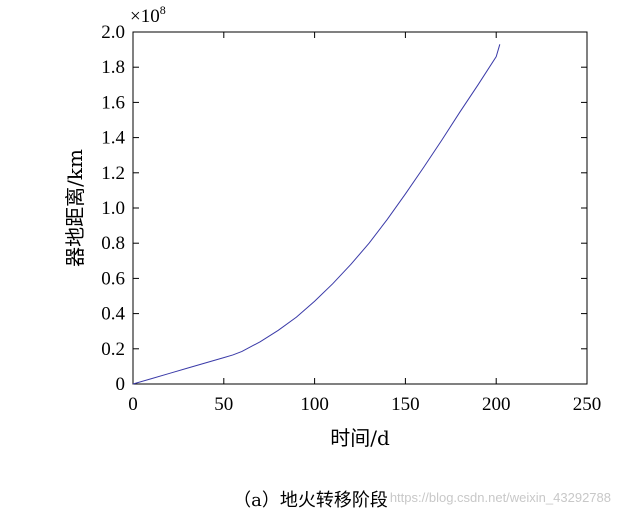  I want to click on y-axis-title: 器地距离/km, so click(75, 208).